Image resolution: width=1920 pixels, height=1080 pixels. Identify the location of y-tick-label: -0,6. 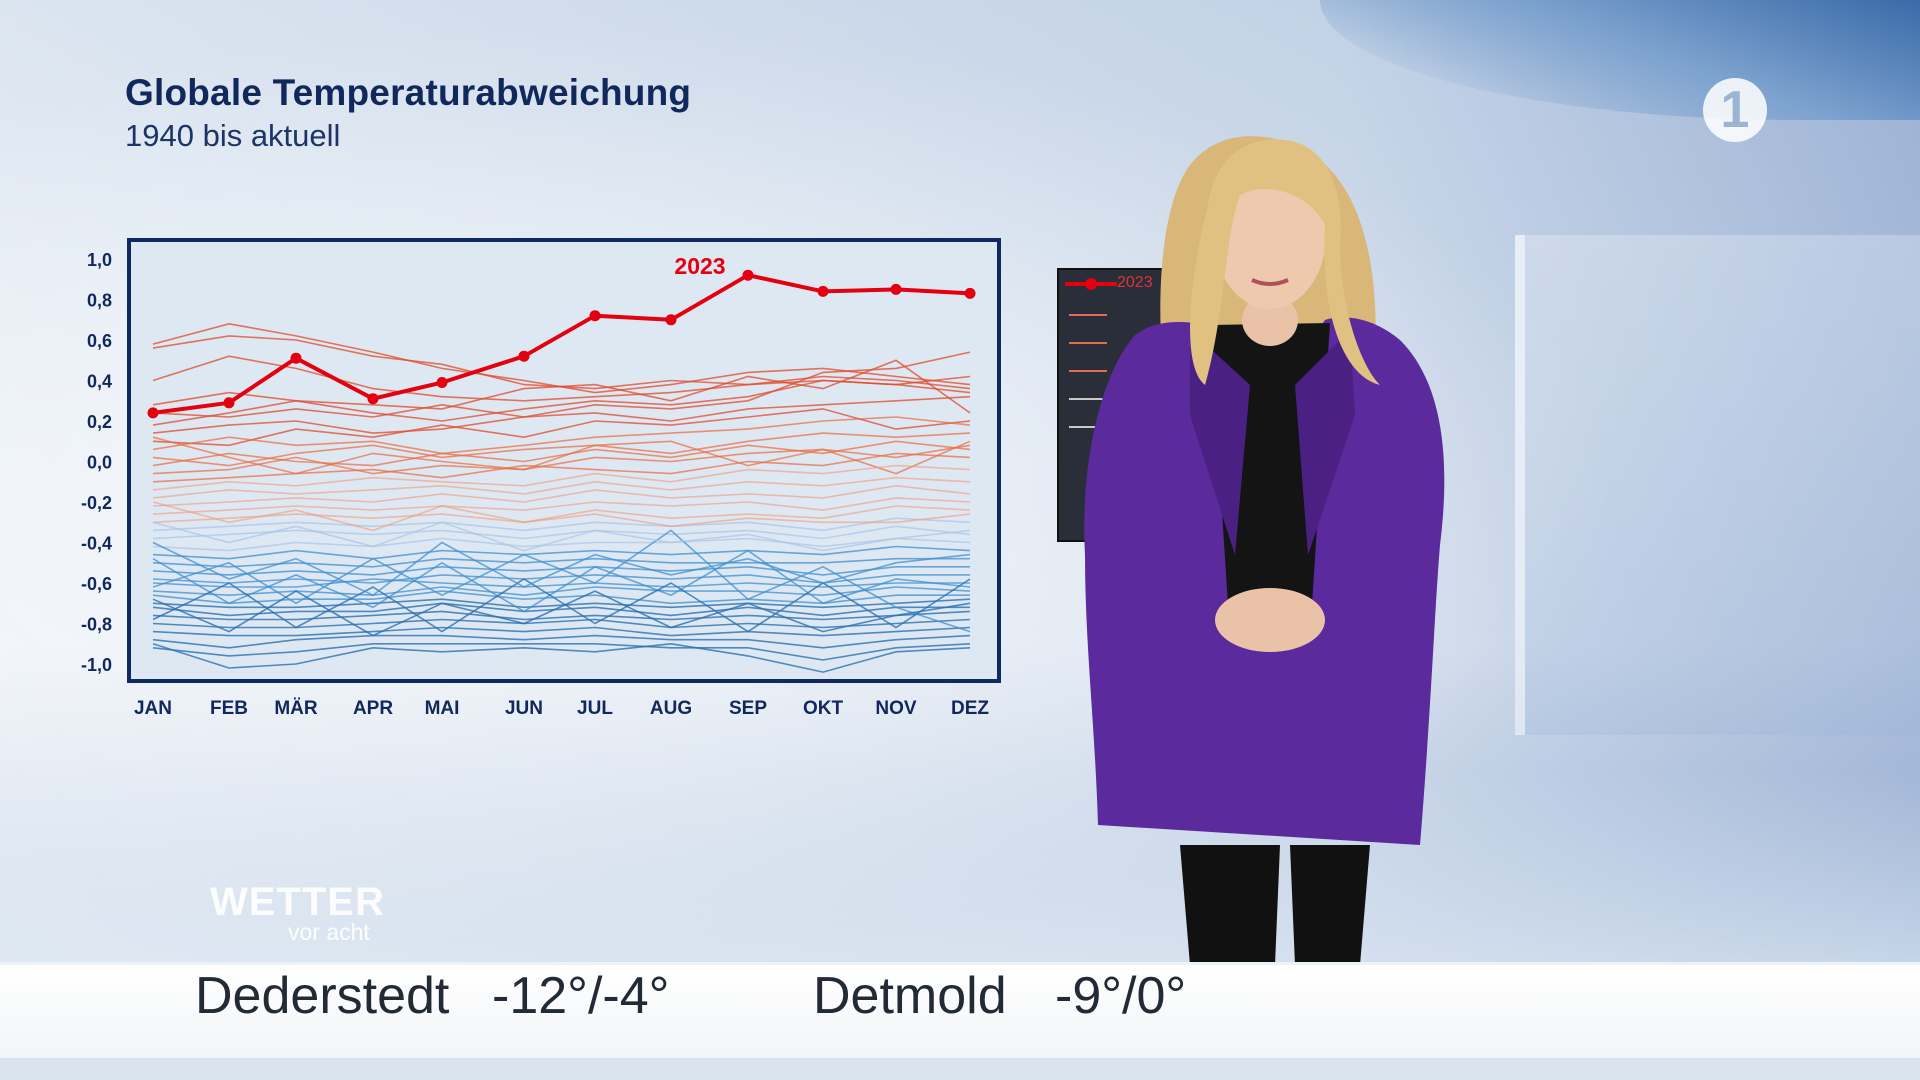
(96, 584).